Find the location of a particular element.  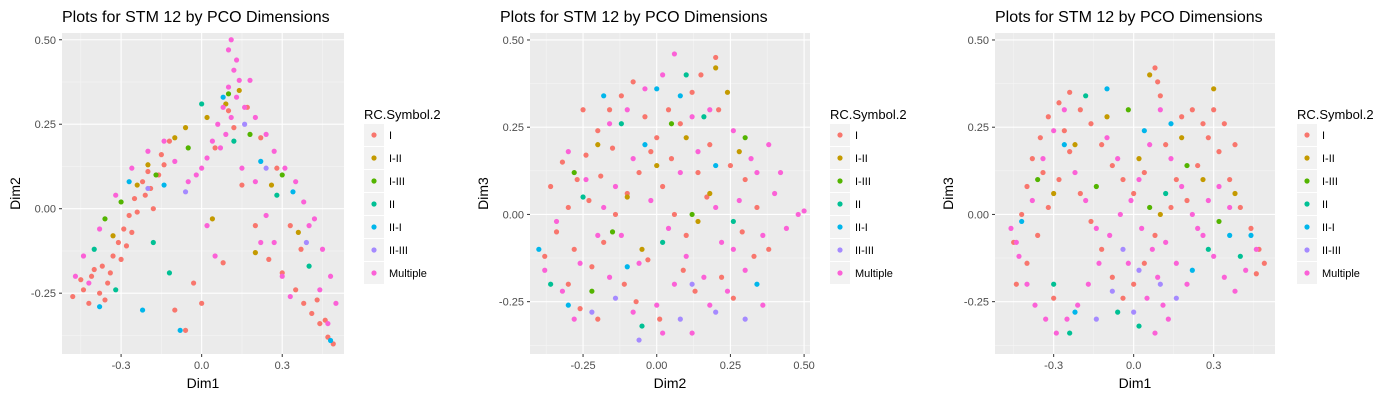

y-tick-label: -0.25 is located at coordinates (511, 303).